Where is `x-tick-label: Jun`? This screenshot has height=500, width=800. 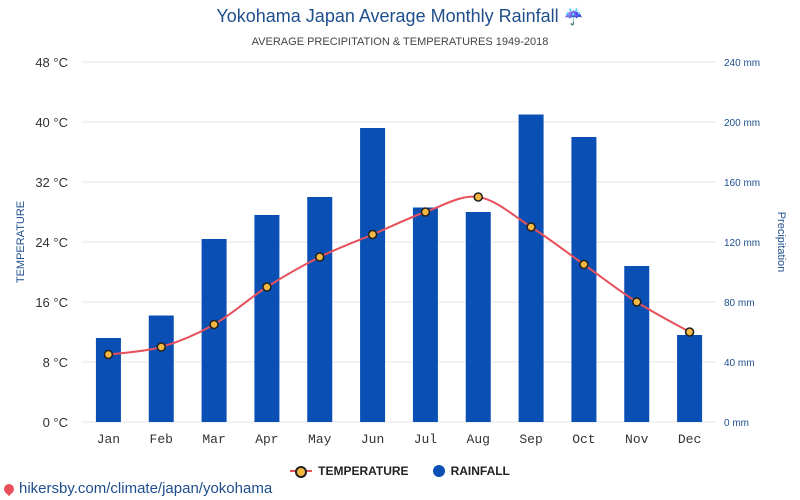
x-tick-label: Jun is located at coordinates (372, 439).